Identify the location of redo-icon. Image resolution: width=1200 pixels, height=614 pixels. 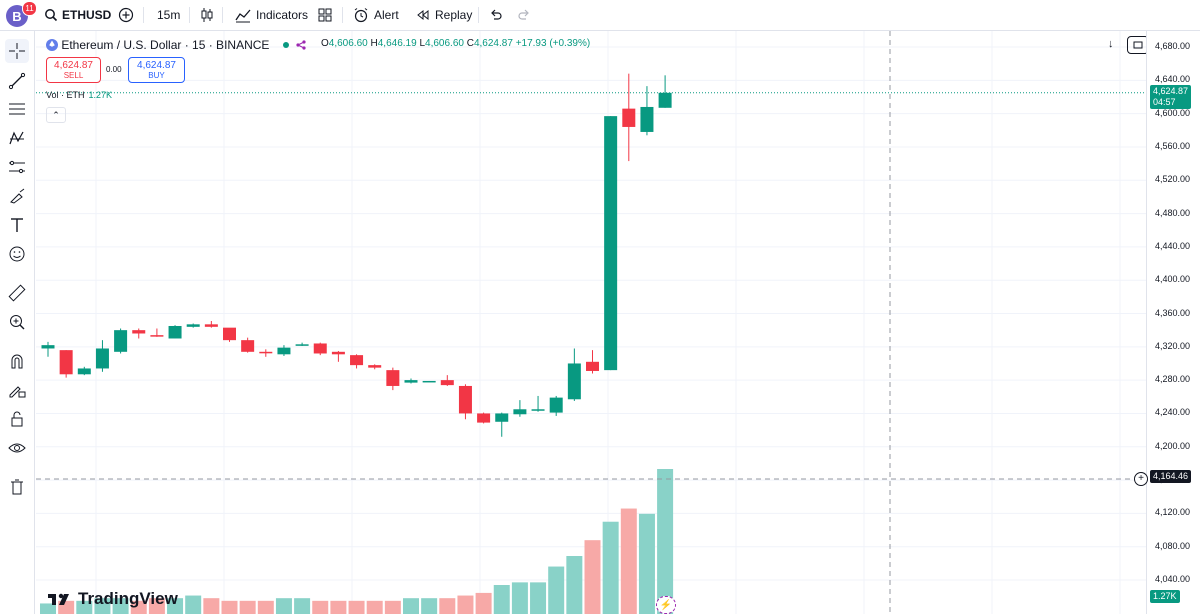
(523, 14).